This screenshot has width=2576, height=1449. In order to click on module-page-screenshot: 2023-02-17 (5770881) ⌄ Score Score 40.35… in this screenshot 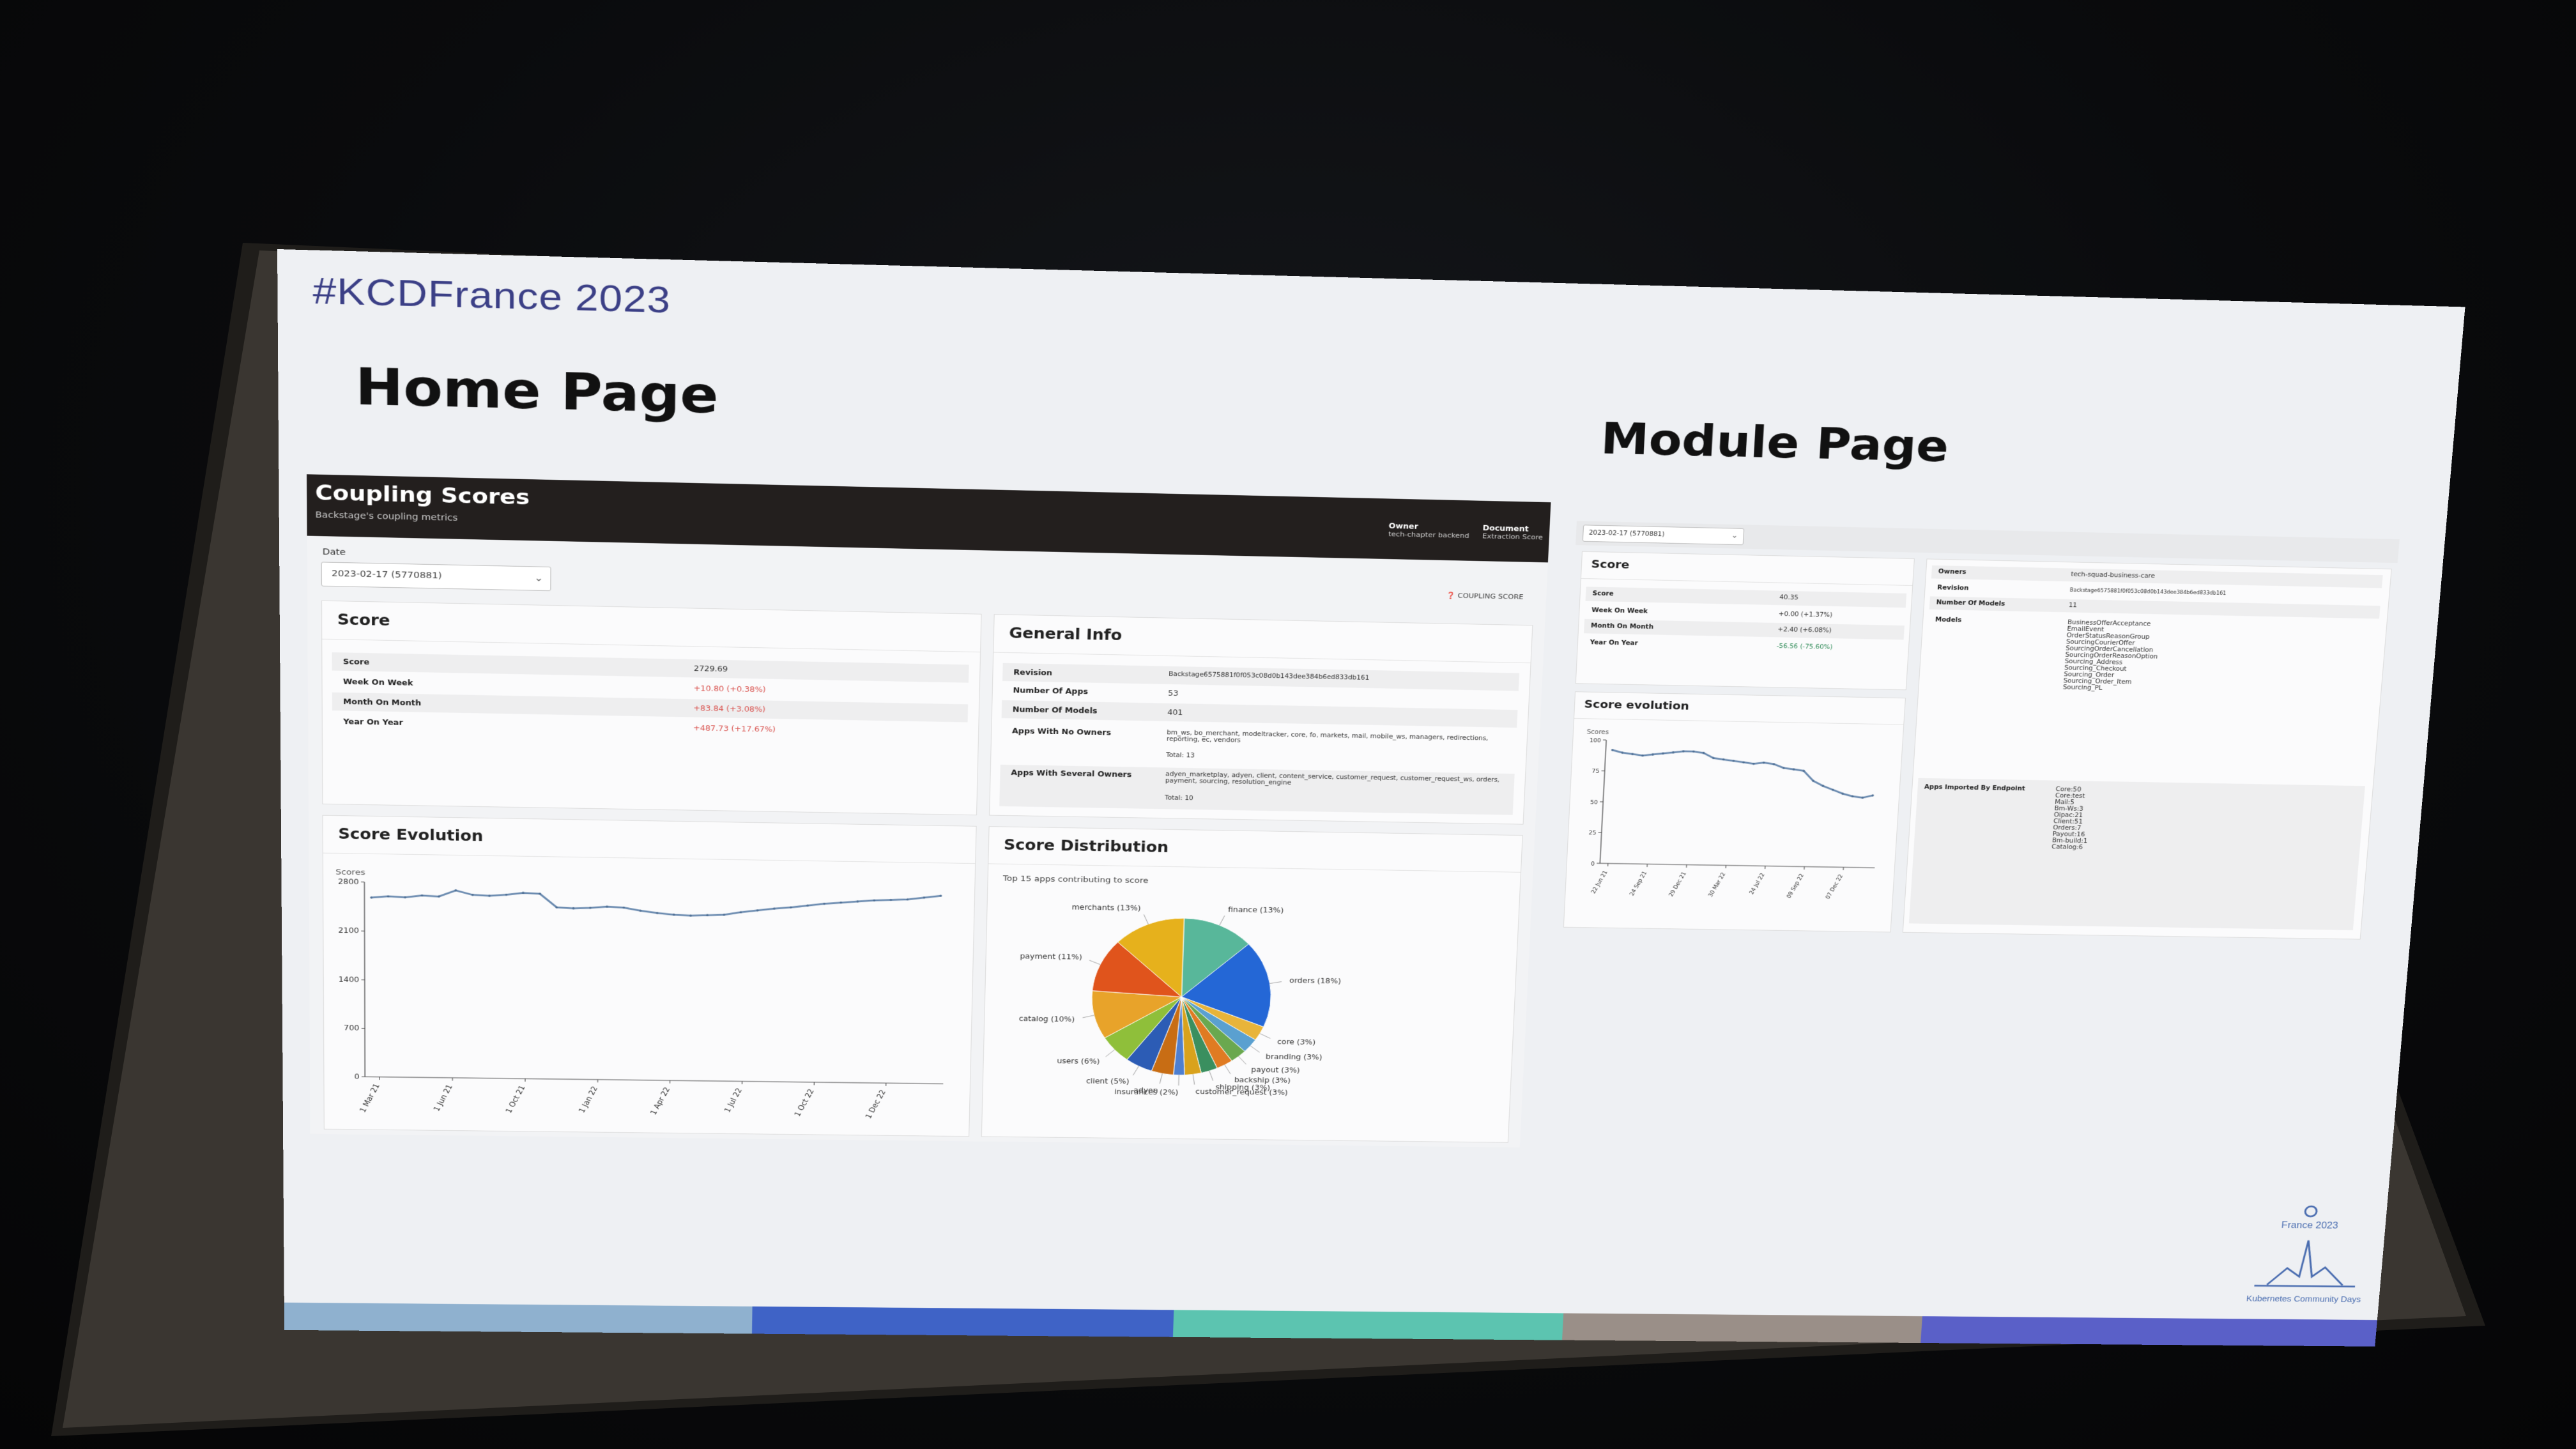, I will do `click(1978, 734)`.